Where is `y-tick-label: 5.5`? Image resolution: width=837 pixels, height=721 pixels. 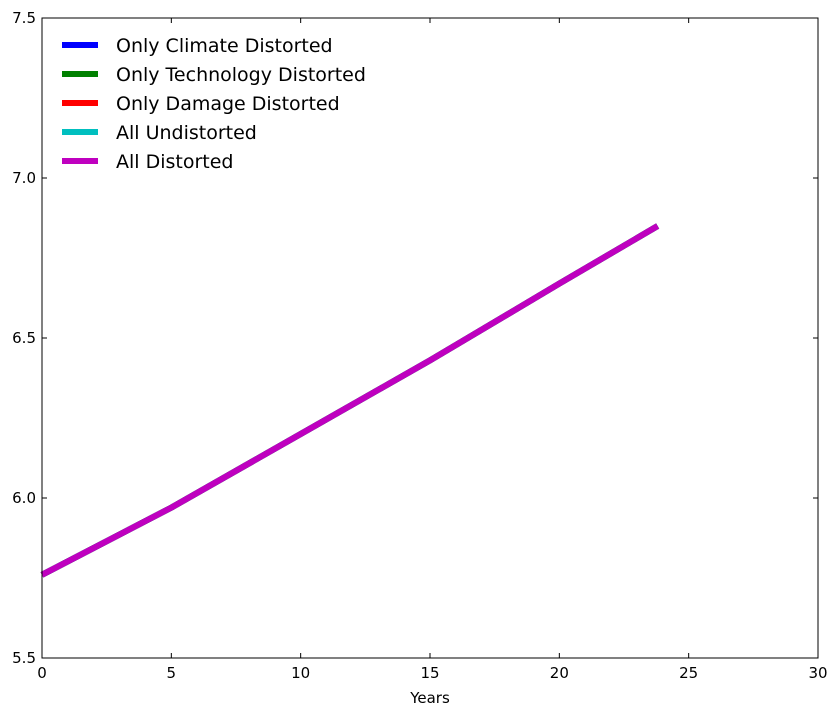
y-tick-label: 5.5 is located at coordinates (24, 658).